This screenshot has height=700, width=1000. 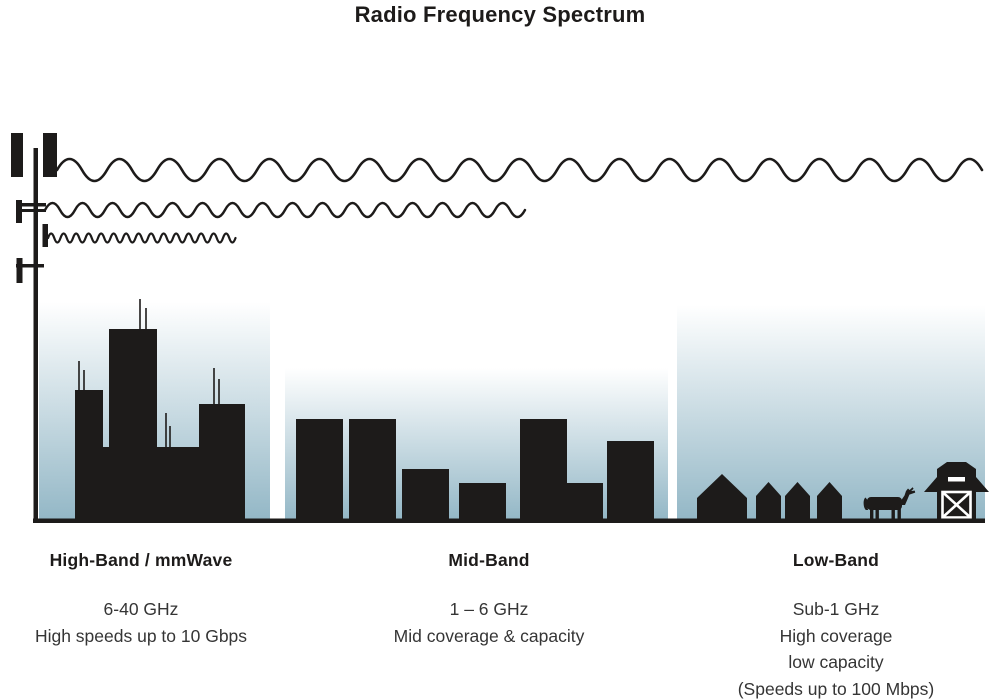 What do you see at coordinates (141, 609) in the screenshot?
I see `high-band-frequency: 6-40 GHz` at bounding box center [141, 609].